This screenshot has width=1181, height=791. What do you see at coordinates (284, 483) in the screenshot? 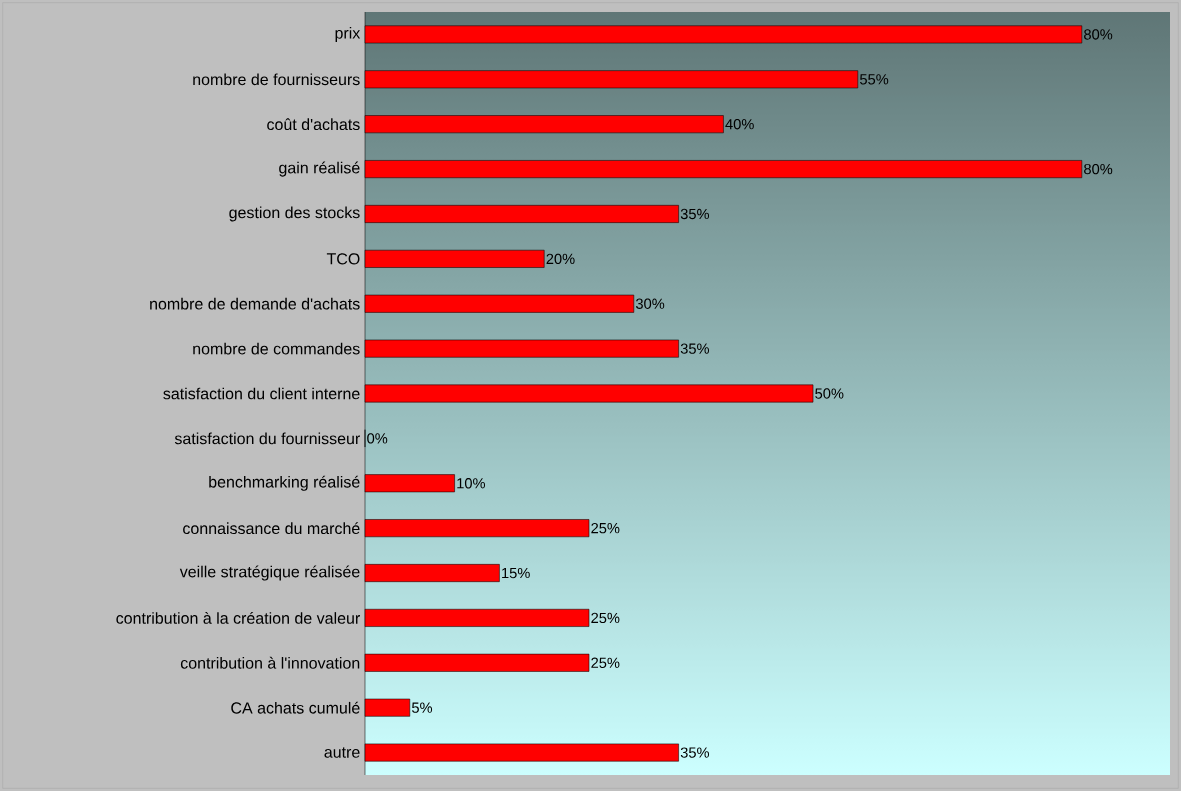
I see `y-tick-label: benchmarking réalisé` at bounding box center [284, 483].